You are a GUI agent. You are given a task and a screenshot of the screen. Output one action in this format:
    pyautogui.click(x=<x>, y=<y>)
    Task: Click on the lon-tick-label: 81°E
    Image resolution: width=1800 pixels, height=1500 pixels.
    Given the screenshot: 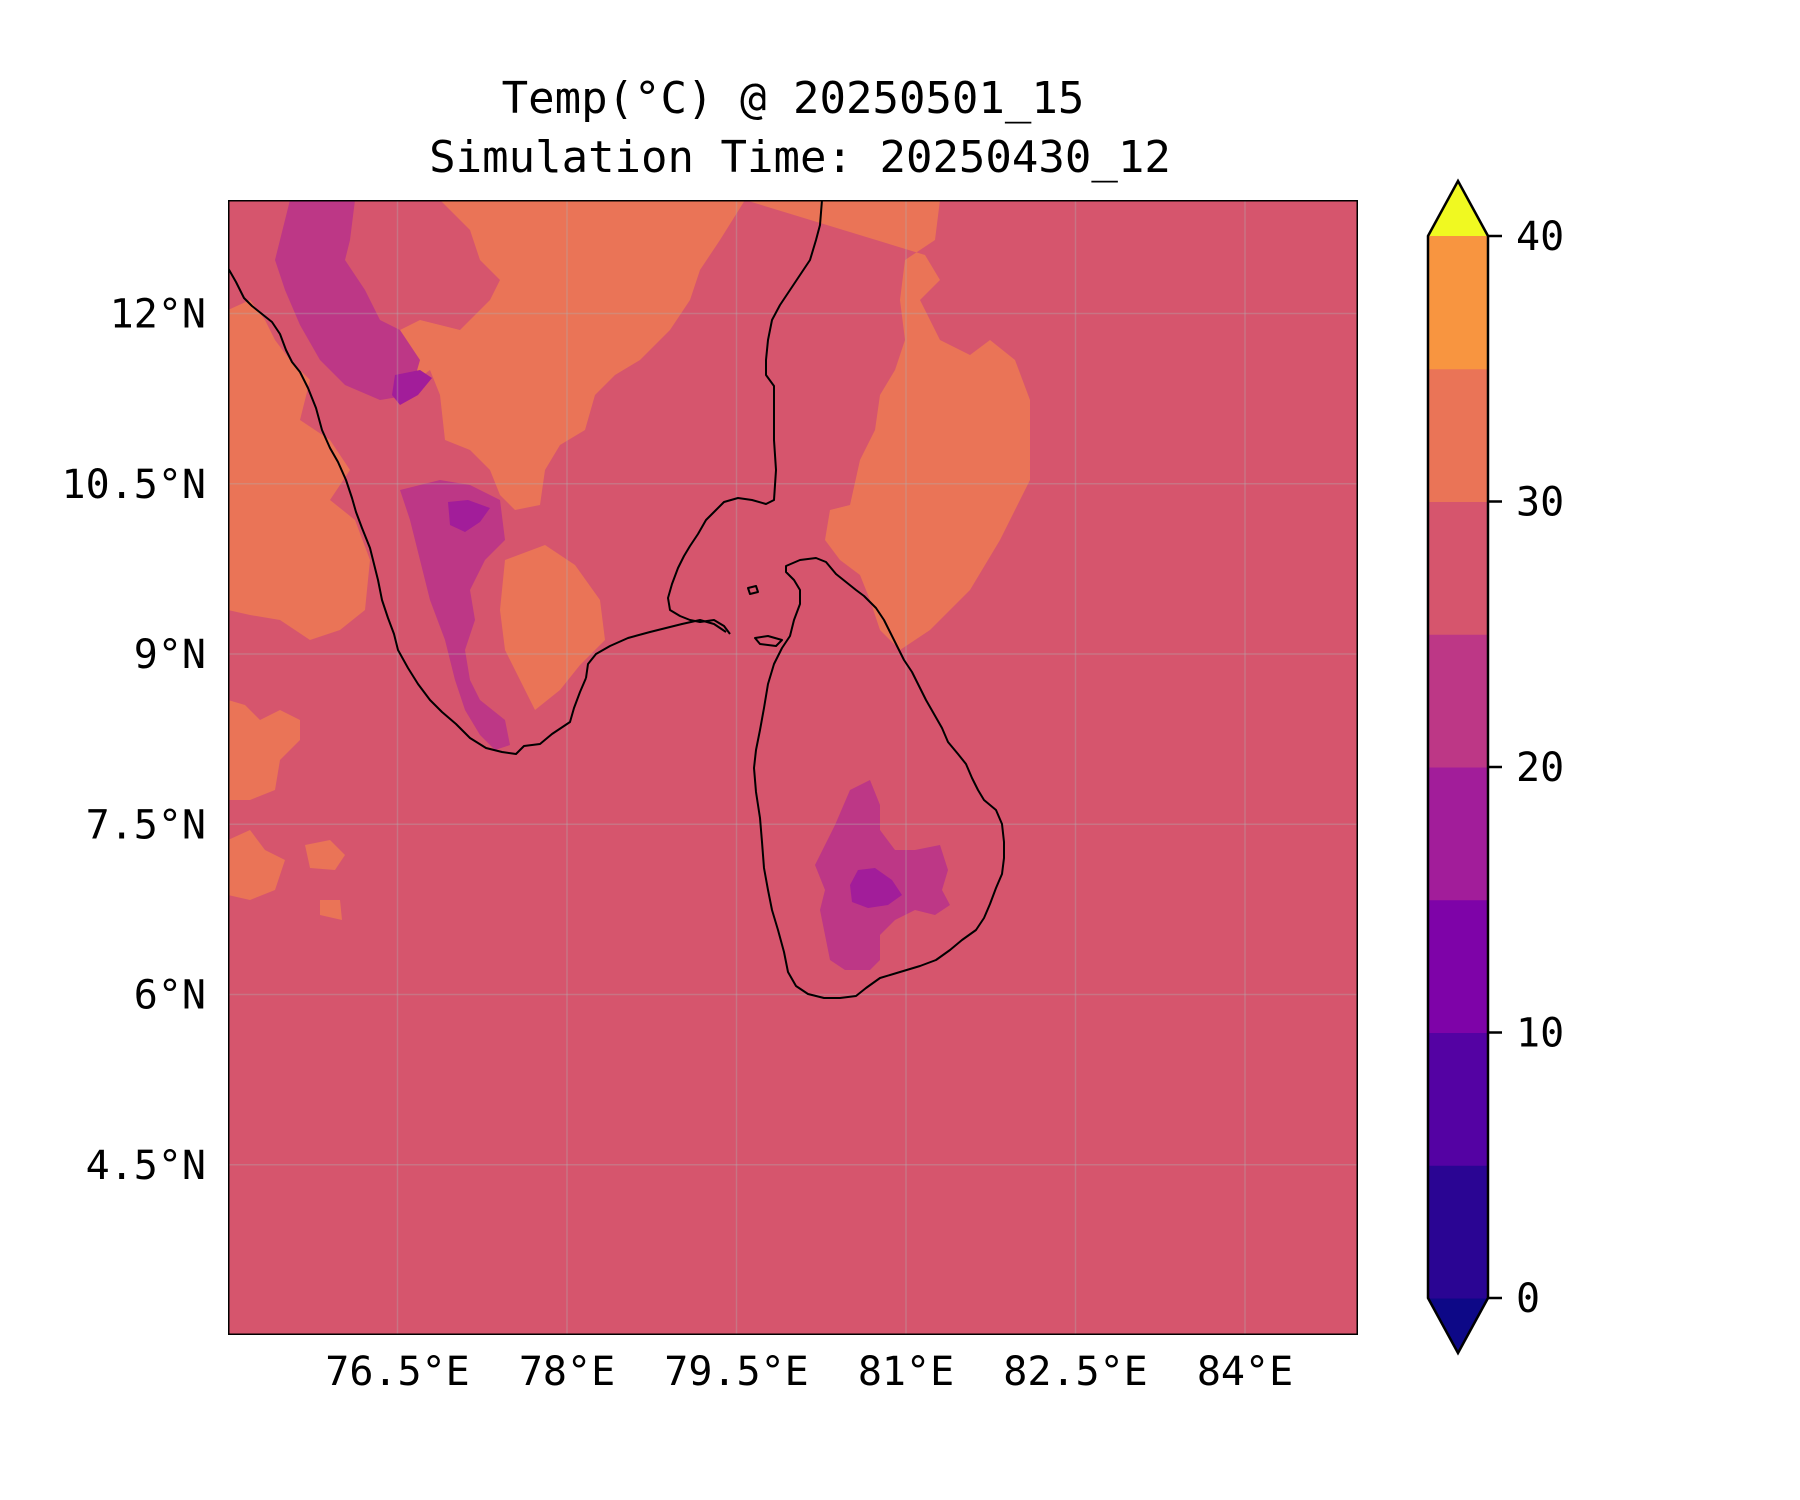 What is the action you would take?
    pyautogui.click(x=906, y=1372)
    